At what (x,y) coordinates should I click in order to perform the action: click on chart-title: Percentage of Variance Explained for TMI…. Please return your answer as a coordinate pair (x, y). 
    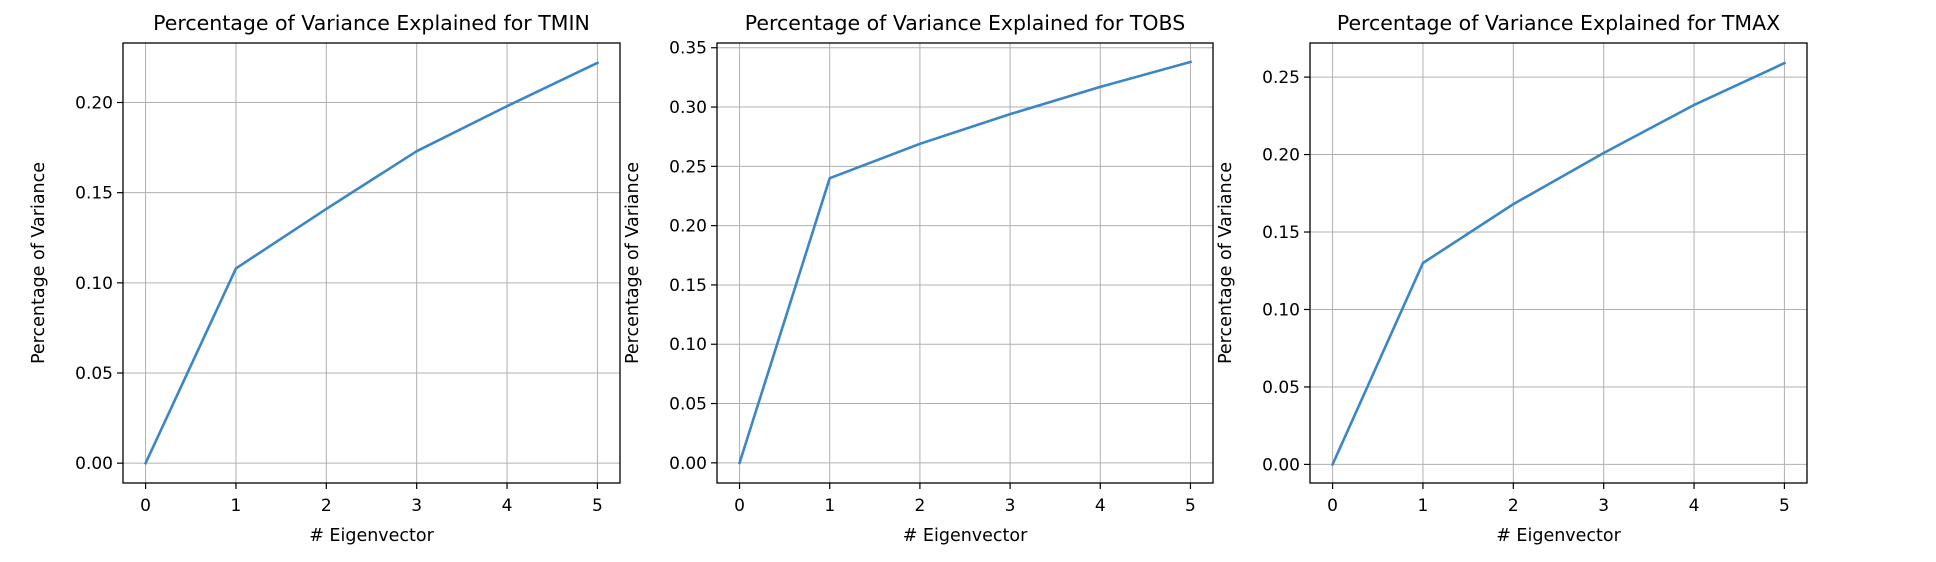
    Looking at the image, I should click on (371, 23).